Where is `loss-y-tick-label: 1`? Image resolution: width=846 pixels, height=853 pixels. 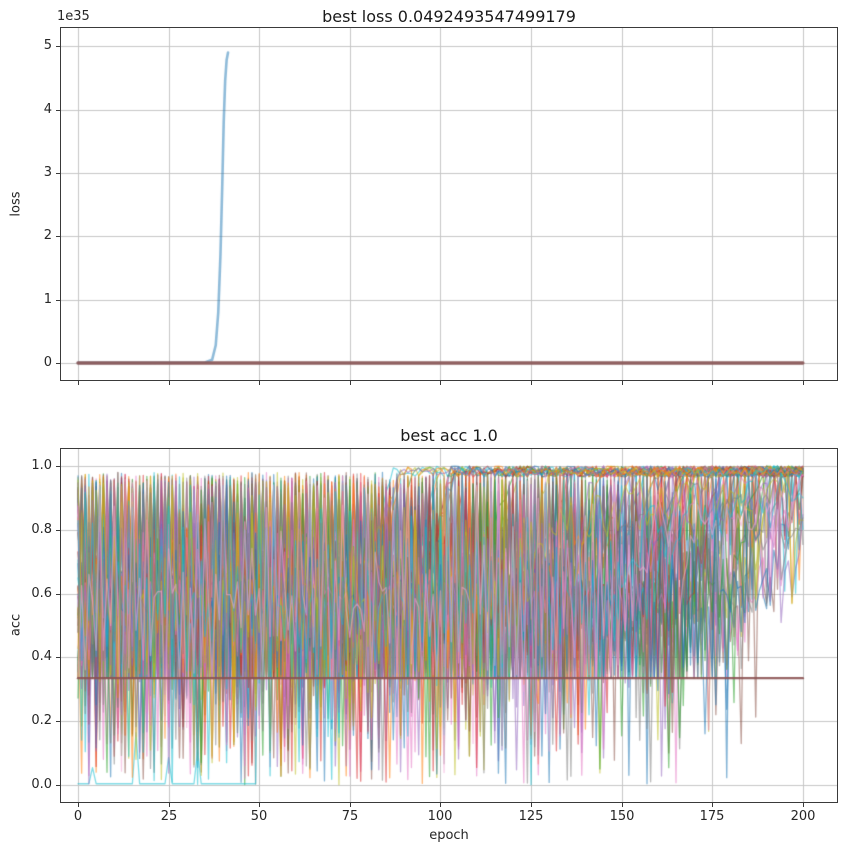 loss-y-tick-label: 1 is located at coordinates (47, 299).